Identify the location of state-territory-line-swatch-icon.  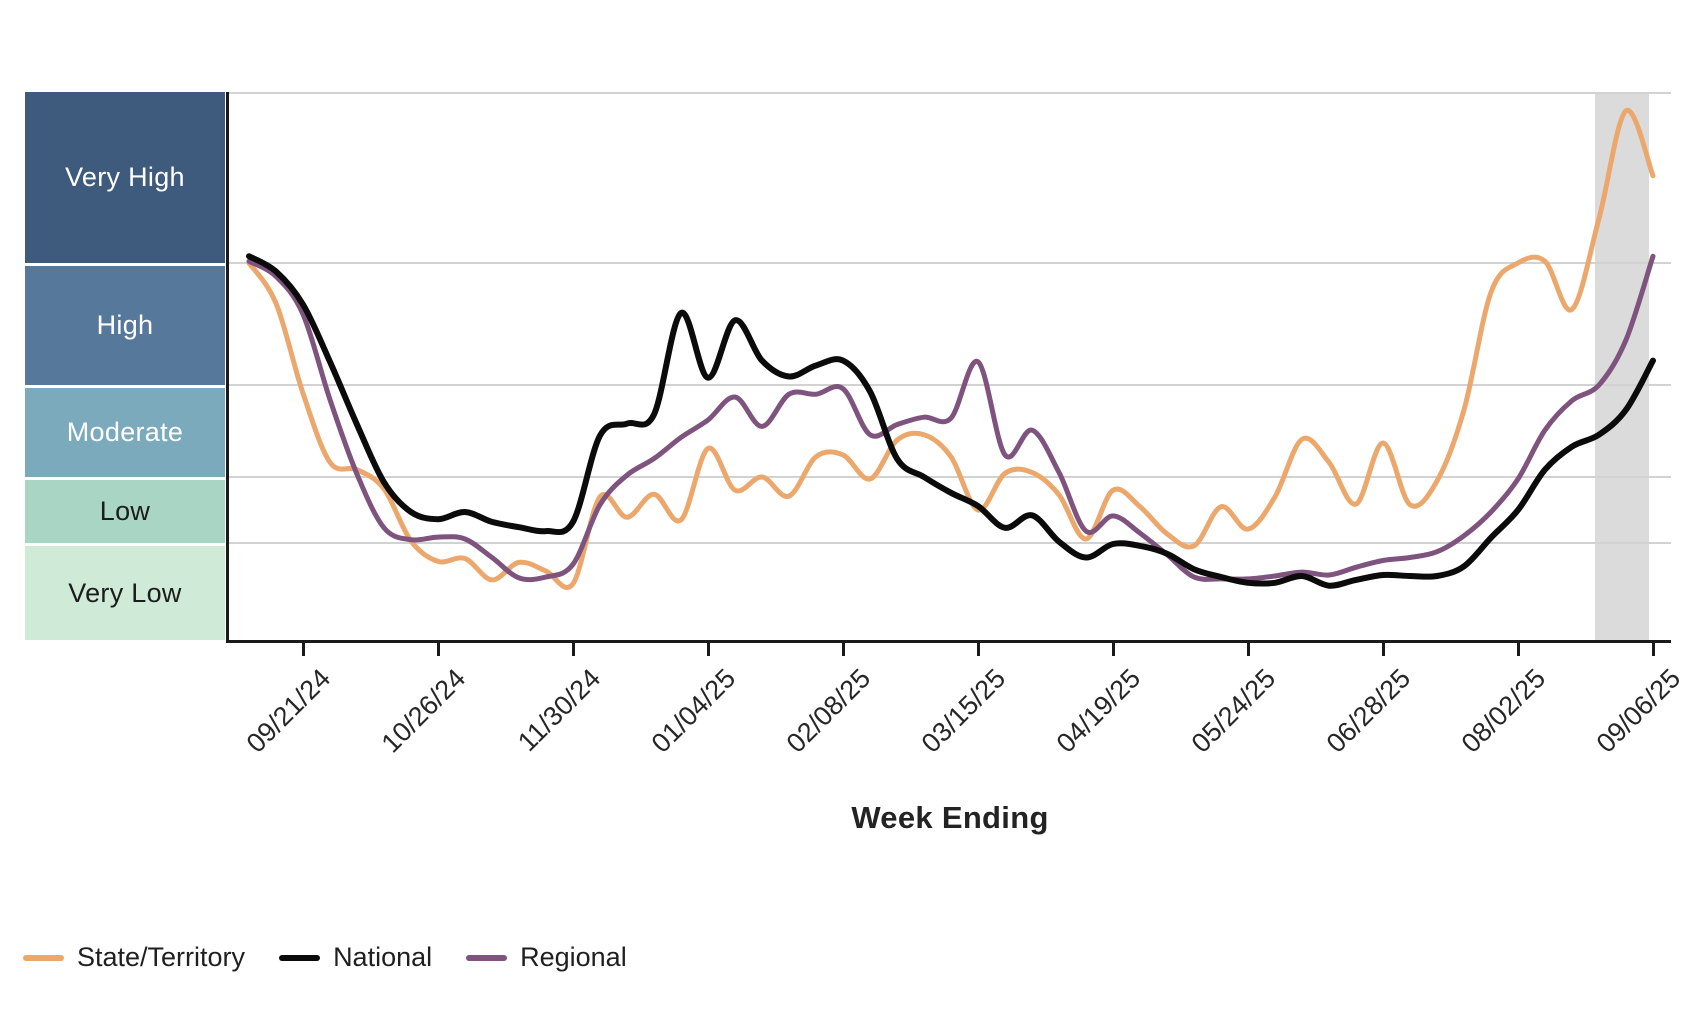
(43, 957).